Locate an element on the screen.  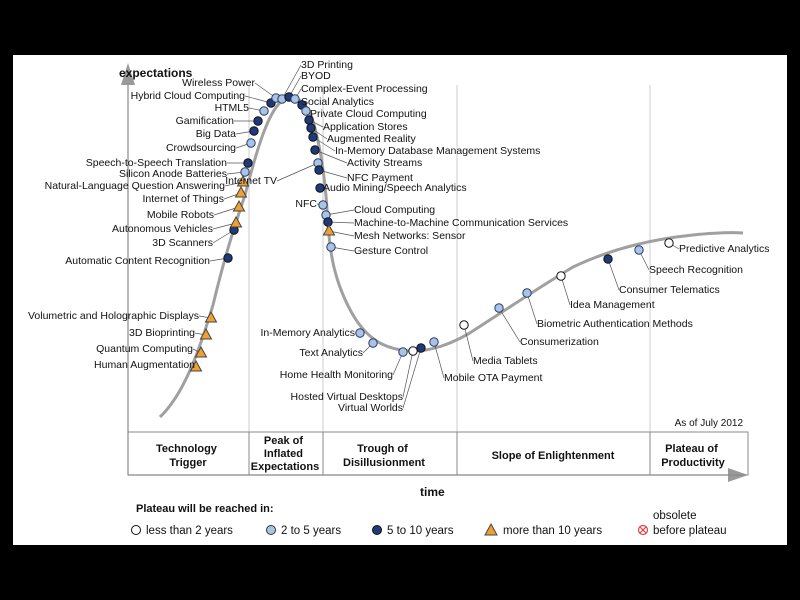
technology-label: Gesture Control is located at coordinates (391, 251).